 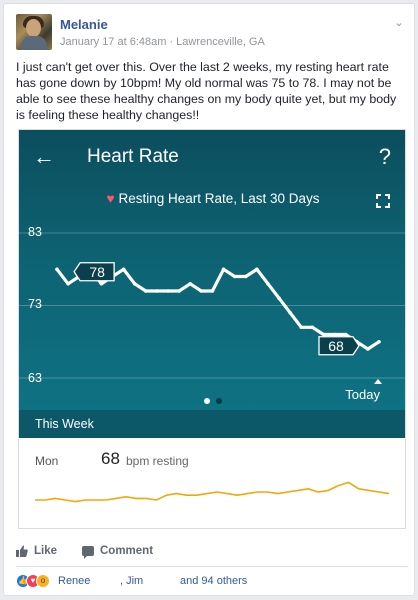 I want to click on back-arrow-icon: ←, so click(x=44, y=156).